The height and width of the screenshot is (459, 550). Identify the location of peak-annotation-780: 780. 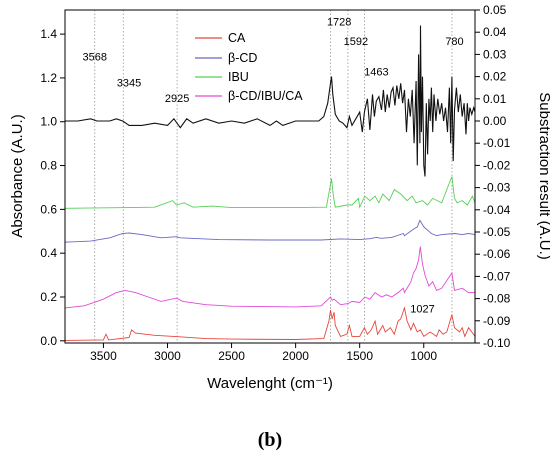
(454, 42).